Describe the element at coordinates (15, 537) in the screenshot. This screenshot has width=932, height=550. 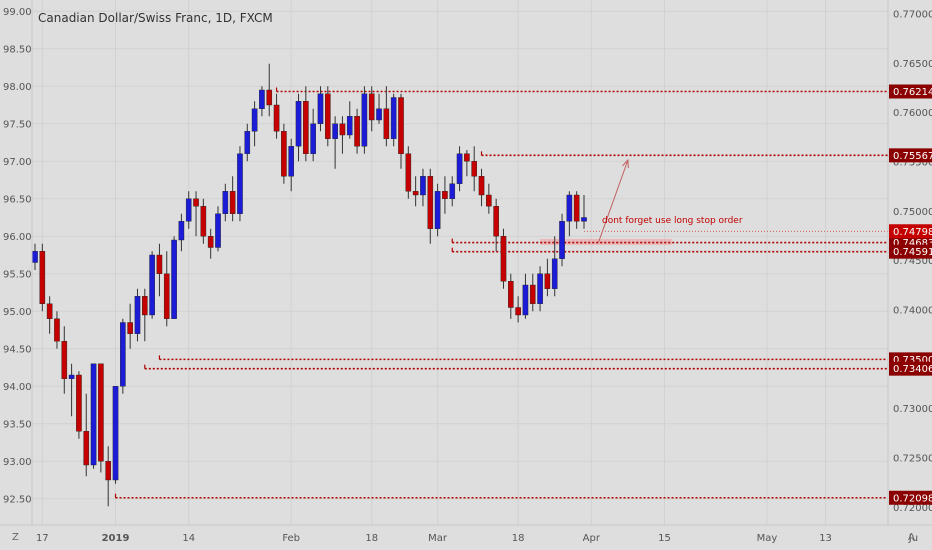
I see `corner-left-label: Z` at that location.